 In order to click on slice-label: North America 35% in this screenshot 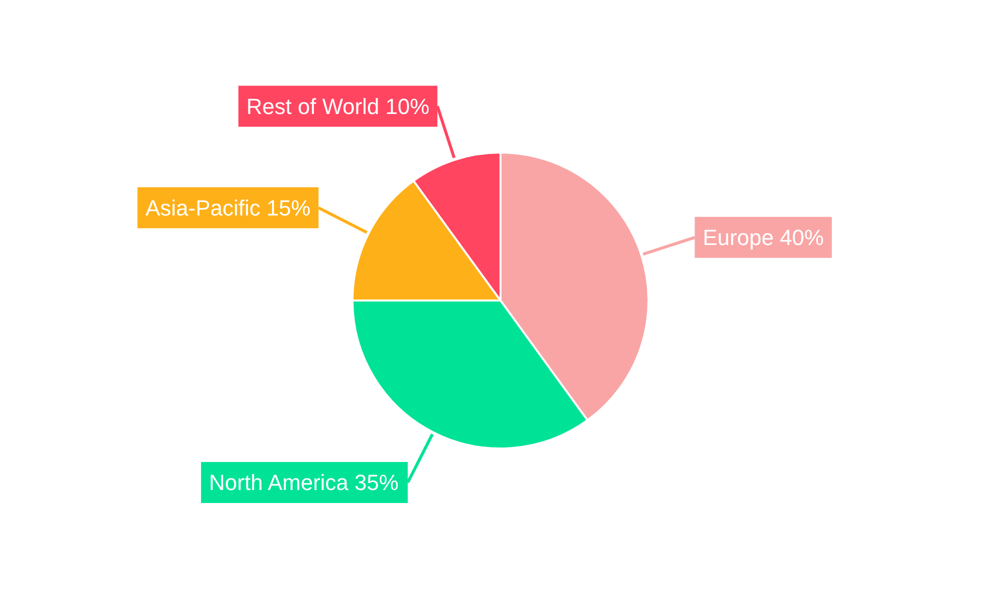, I will do `click(304, 482)`.